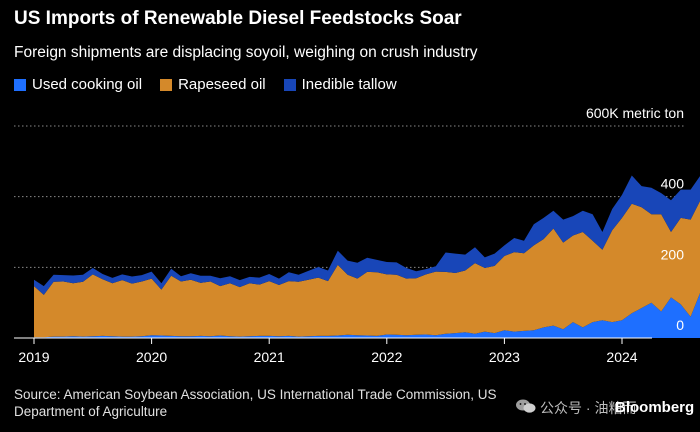  What do you see at coordinates (526, 406) in the screenshot?
I see `wechat-icon` at bounding box center [526, 406].